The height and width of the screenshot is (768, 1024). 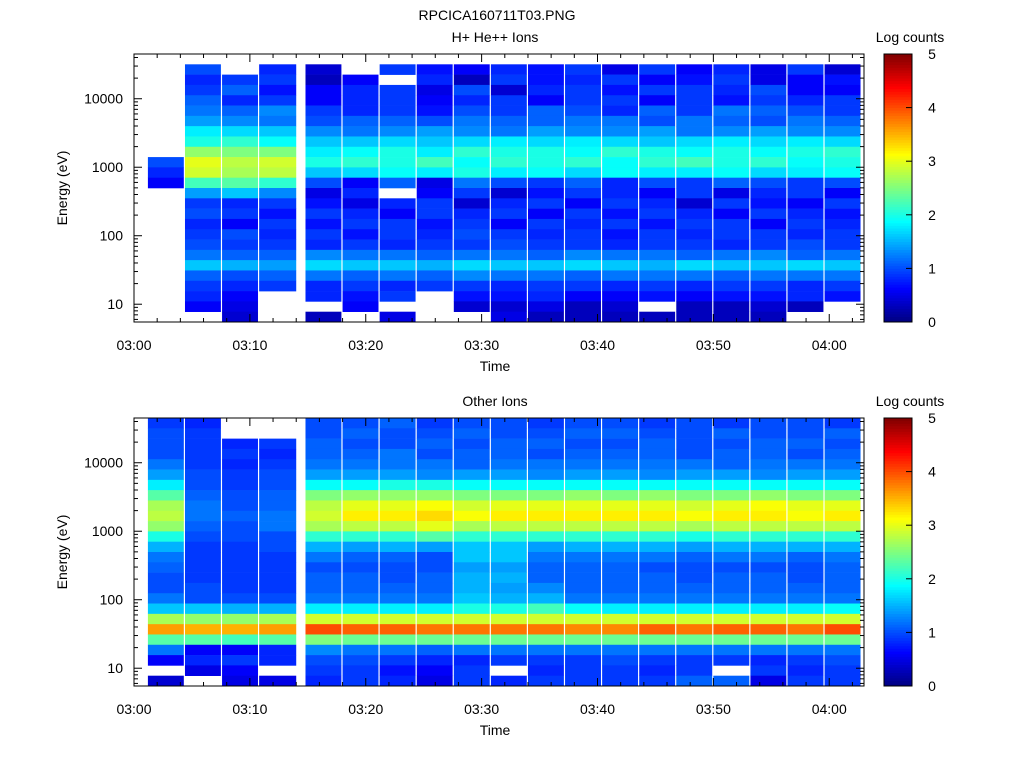 I want to click on y-tick-label: 100, so click(x=112, y=236).